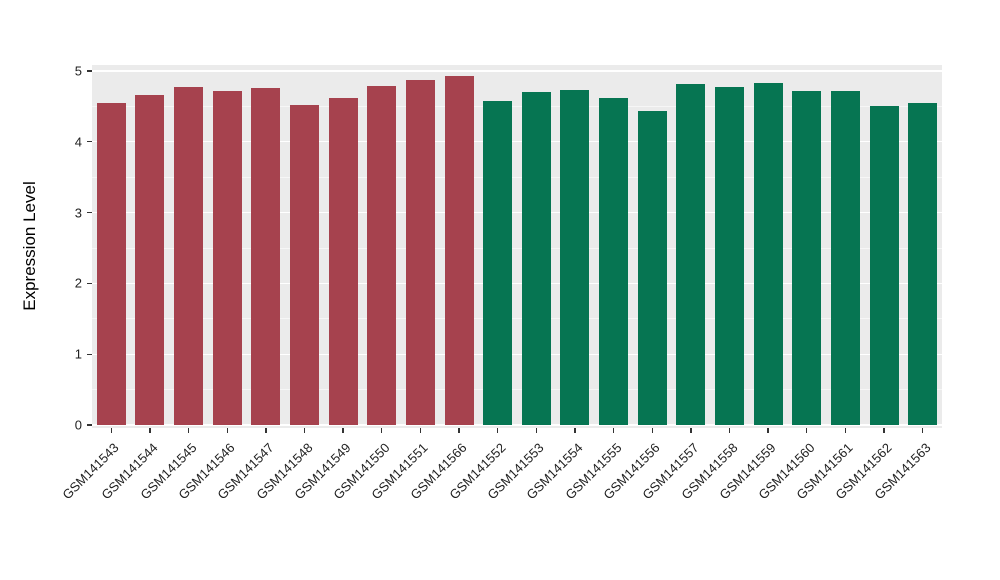  What do you see at coordinates (78, 283) in the screenshot?
I see `y-tick-label: 2` at bounding box center [78, 283].